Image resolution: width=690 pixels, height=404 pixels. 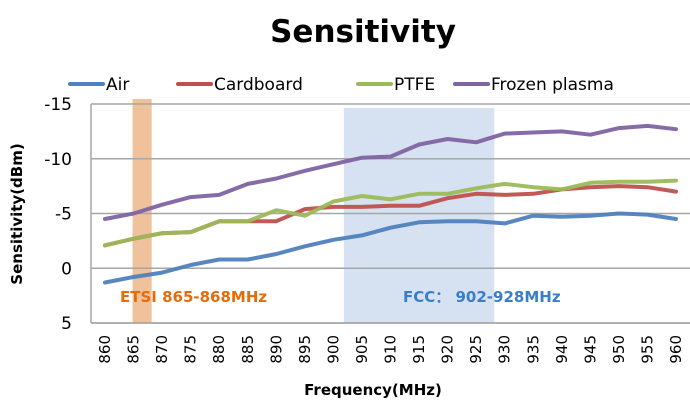 I want to click on series-line-ptfe, so click(x=390, y=213).